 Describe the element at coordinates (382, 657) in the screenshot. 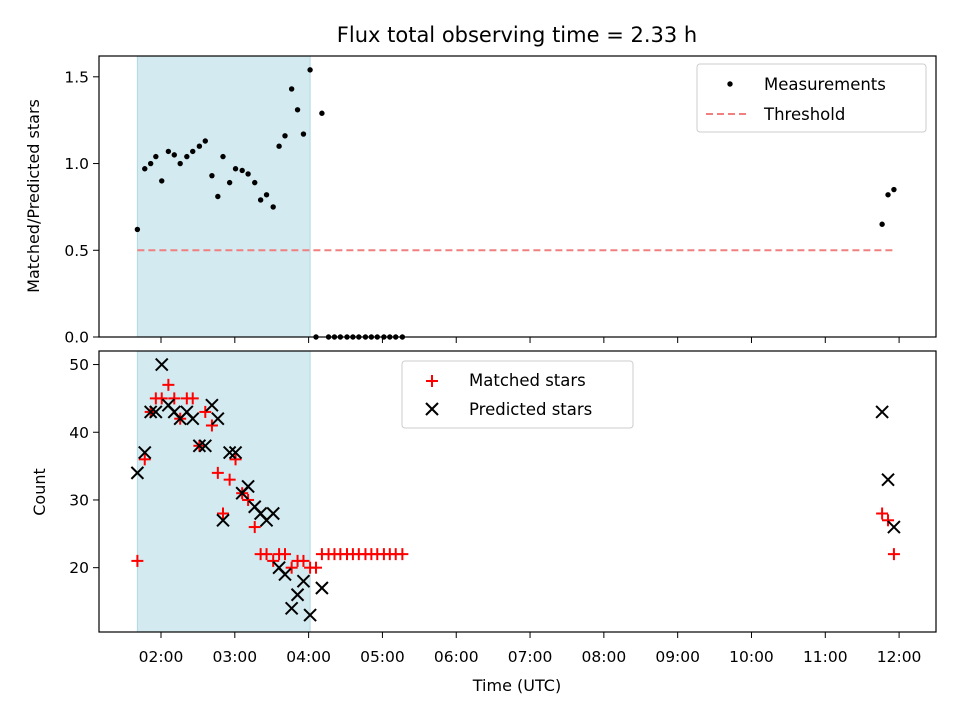

I see `xtick-label: 05:00` at that location.